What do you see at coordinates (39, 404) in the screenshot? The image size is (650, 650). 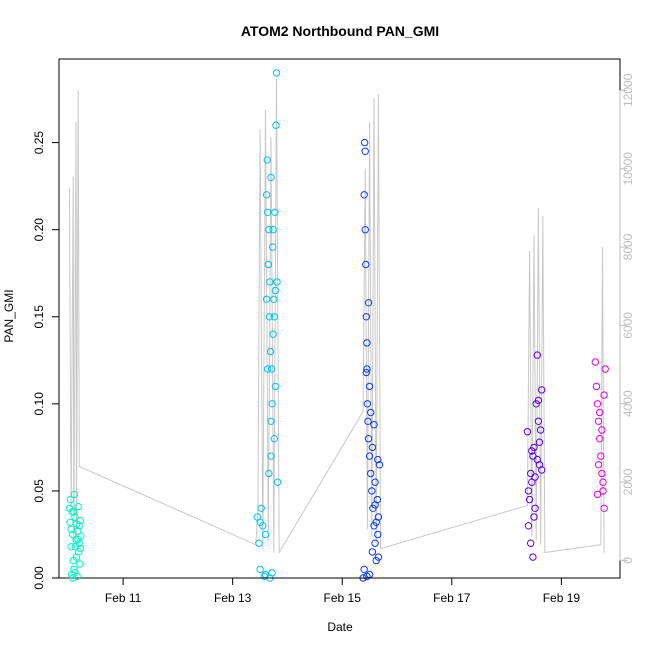 I see `y-tick-label: 0.10` at bounding box center [39, 404].